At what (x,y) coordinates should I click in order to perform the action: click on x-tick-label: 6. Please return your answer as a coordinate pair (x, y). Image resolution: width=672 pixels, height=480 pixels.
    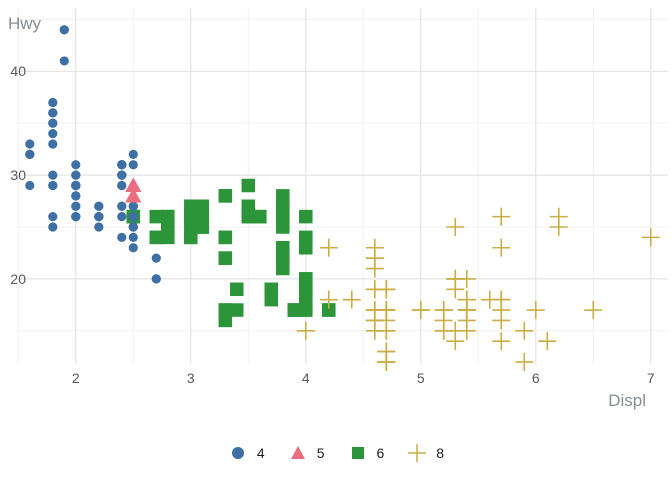
    Looking at the image, I should click on (535, 378).